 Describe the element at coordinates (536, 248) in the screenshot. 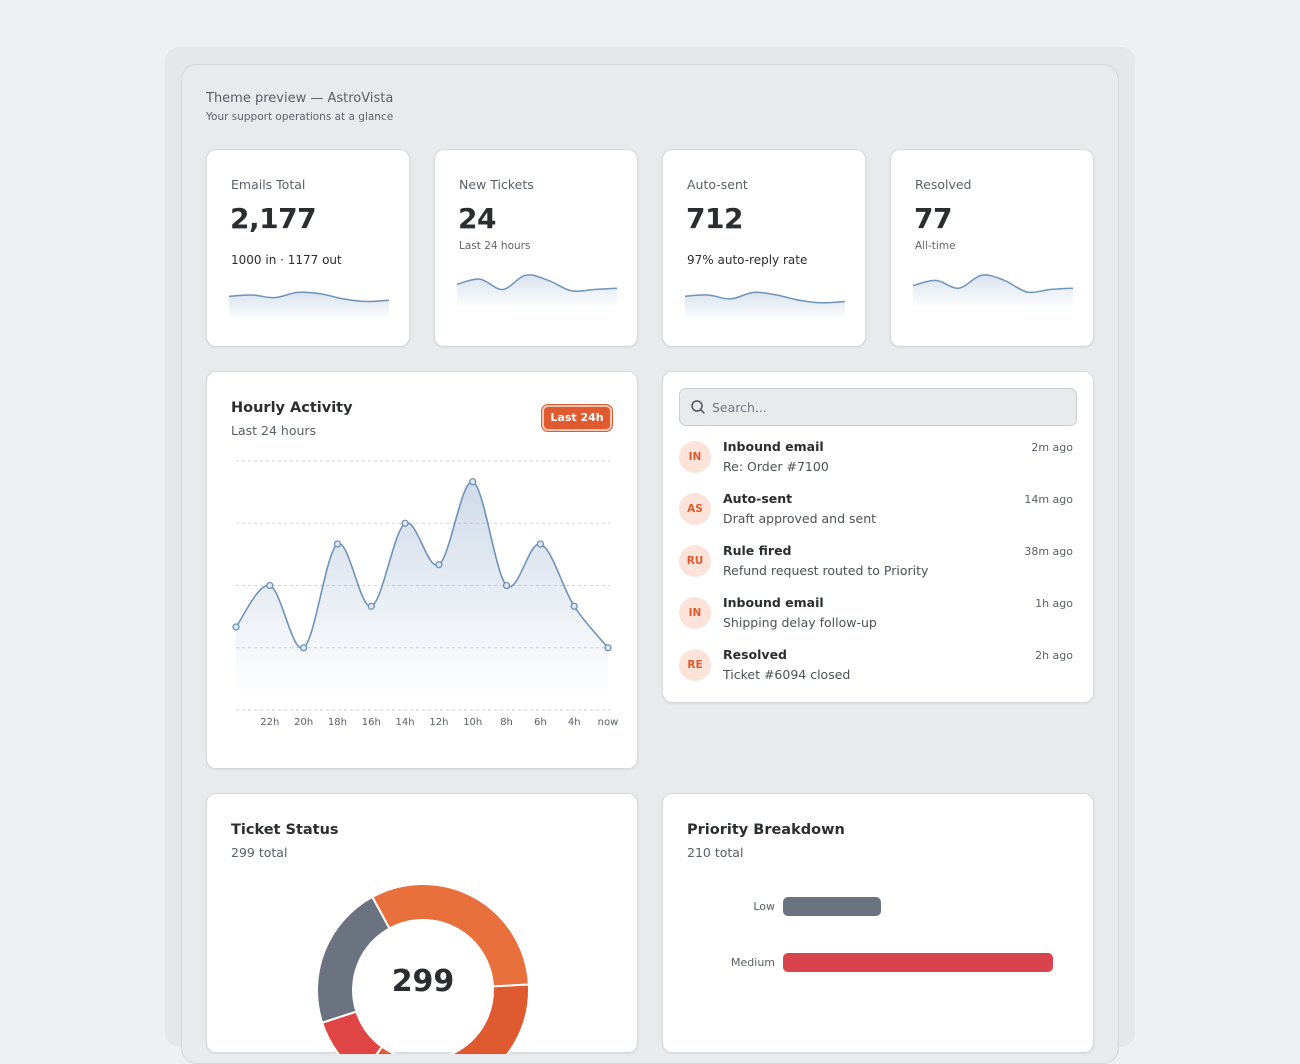

I see `kpi-card-new-tickets: New Tickets 24 Last 24 hours` at that location.